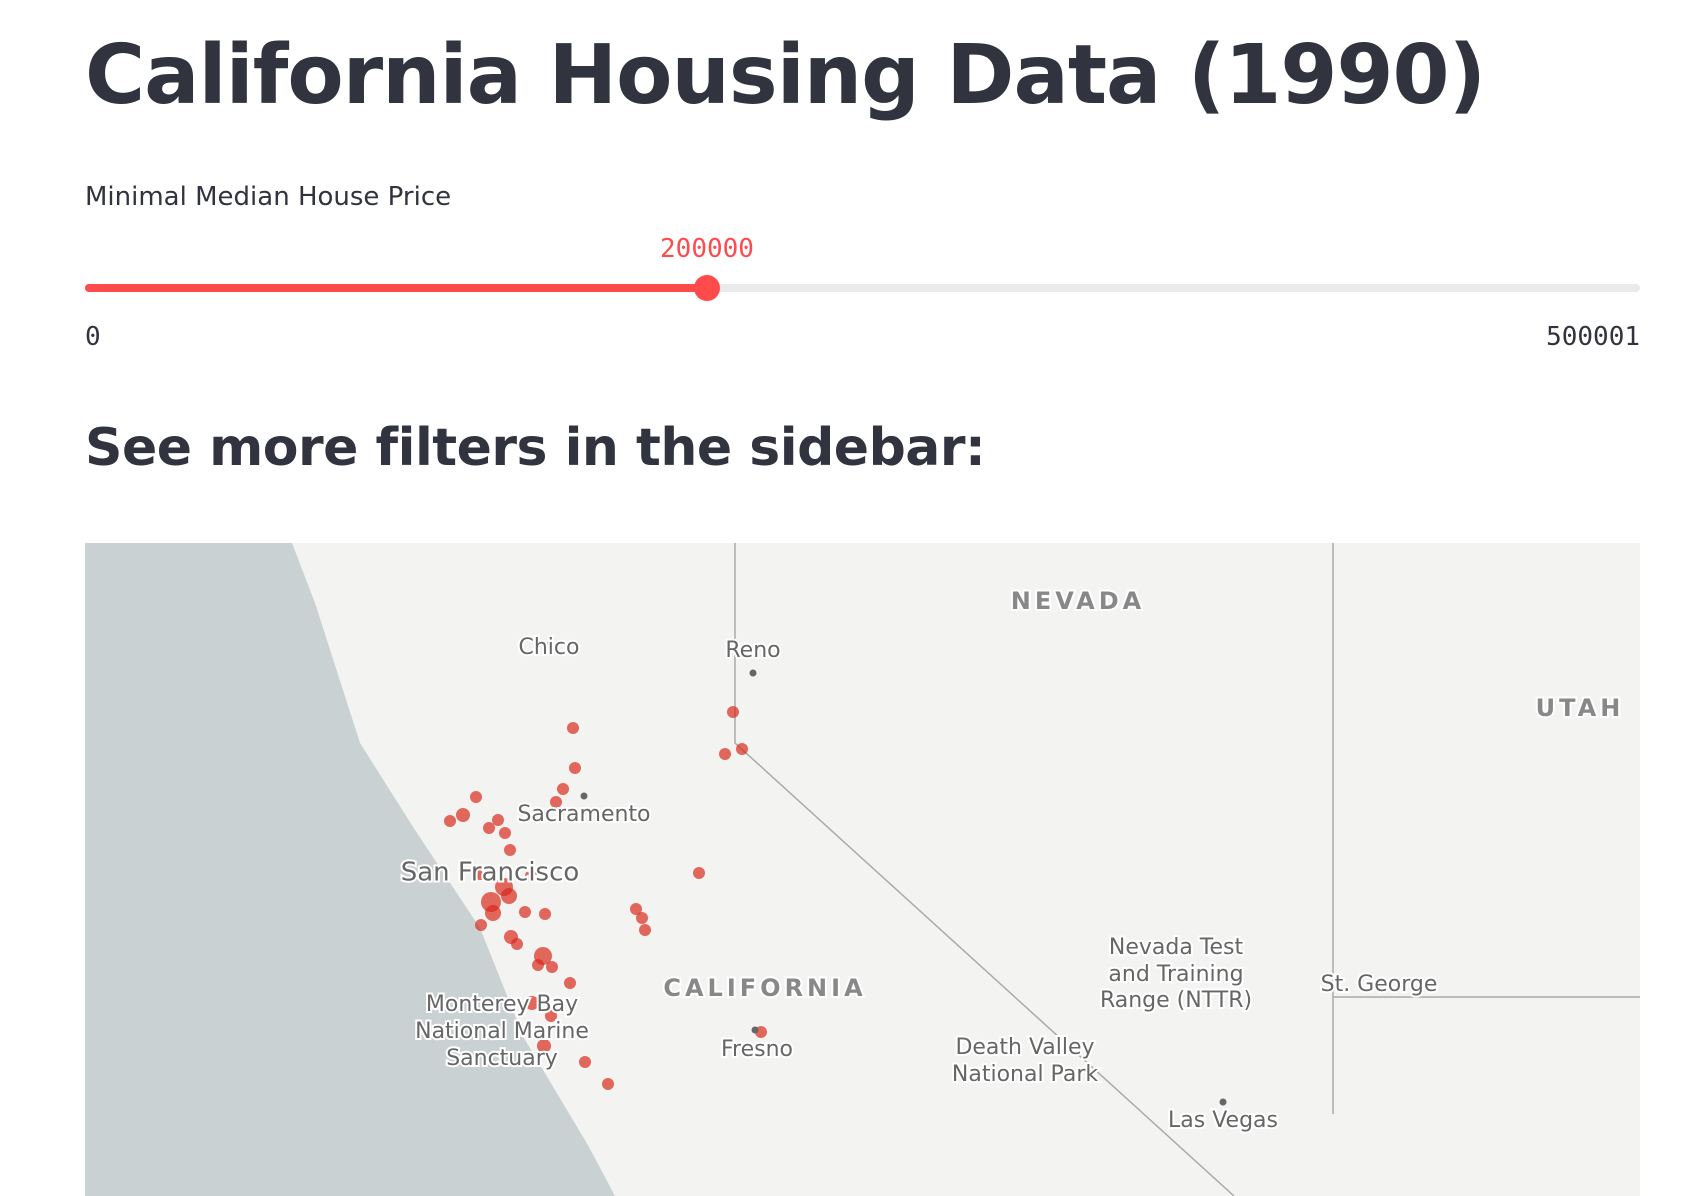  I want to click on map-label: Death Valley, so click(1024, 1047).